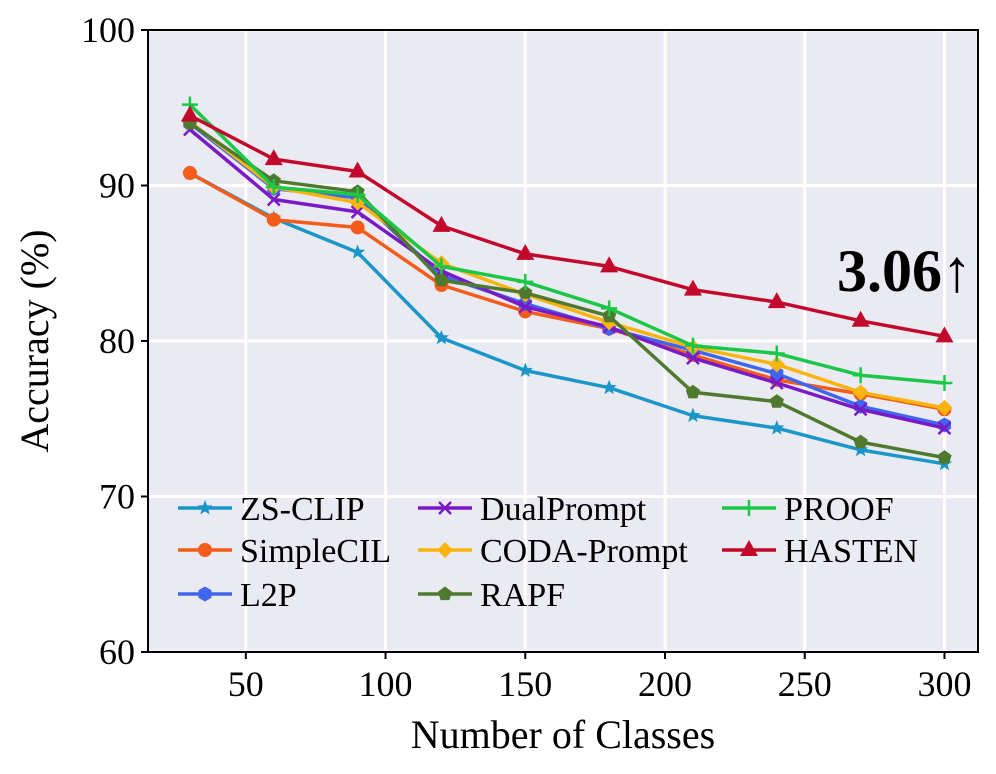  I want to click on legend-entry-hasten: HASTEN, so click(820, 551).